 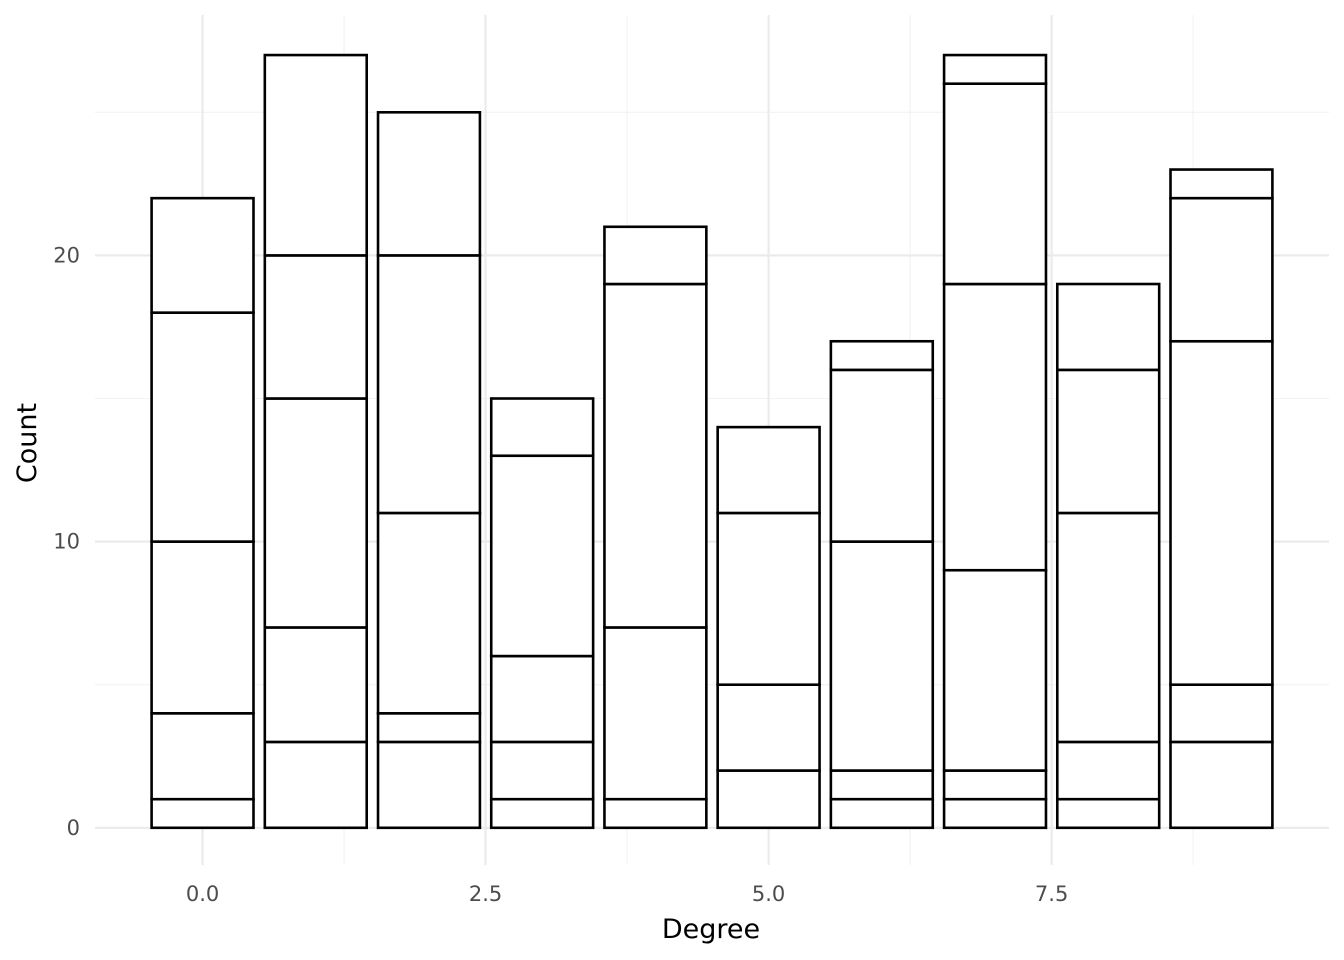 What do you see at coordinates (768, 894) in the screenshot?
I see `x-tick-label: 5.0` at bounding box center [768, 894].